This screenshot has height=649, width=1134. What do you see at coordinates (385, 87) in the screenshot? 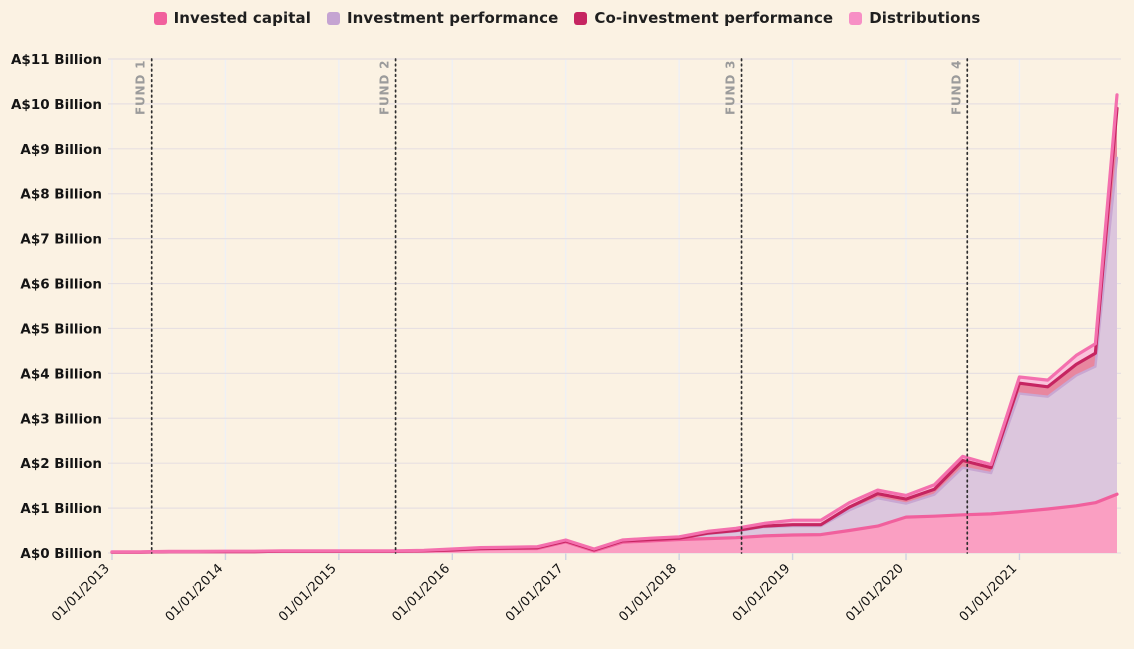
I see `fund-marker-label: FUND 2` at bounding box center [385, 87].